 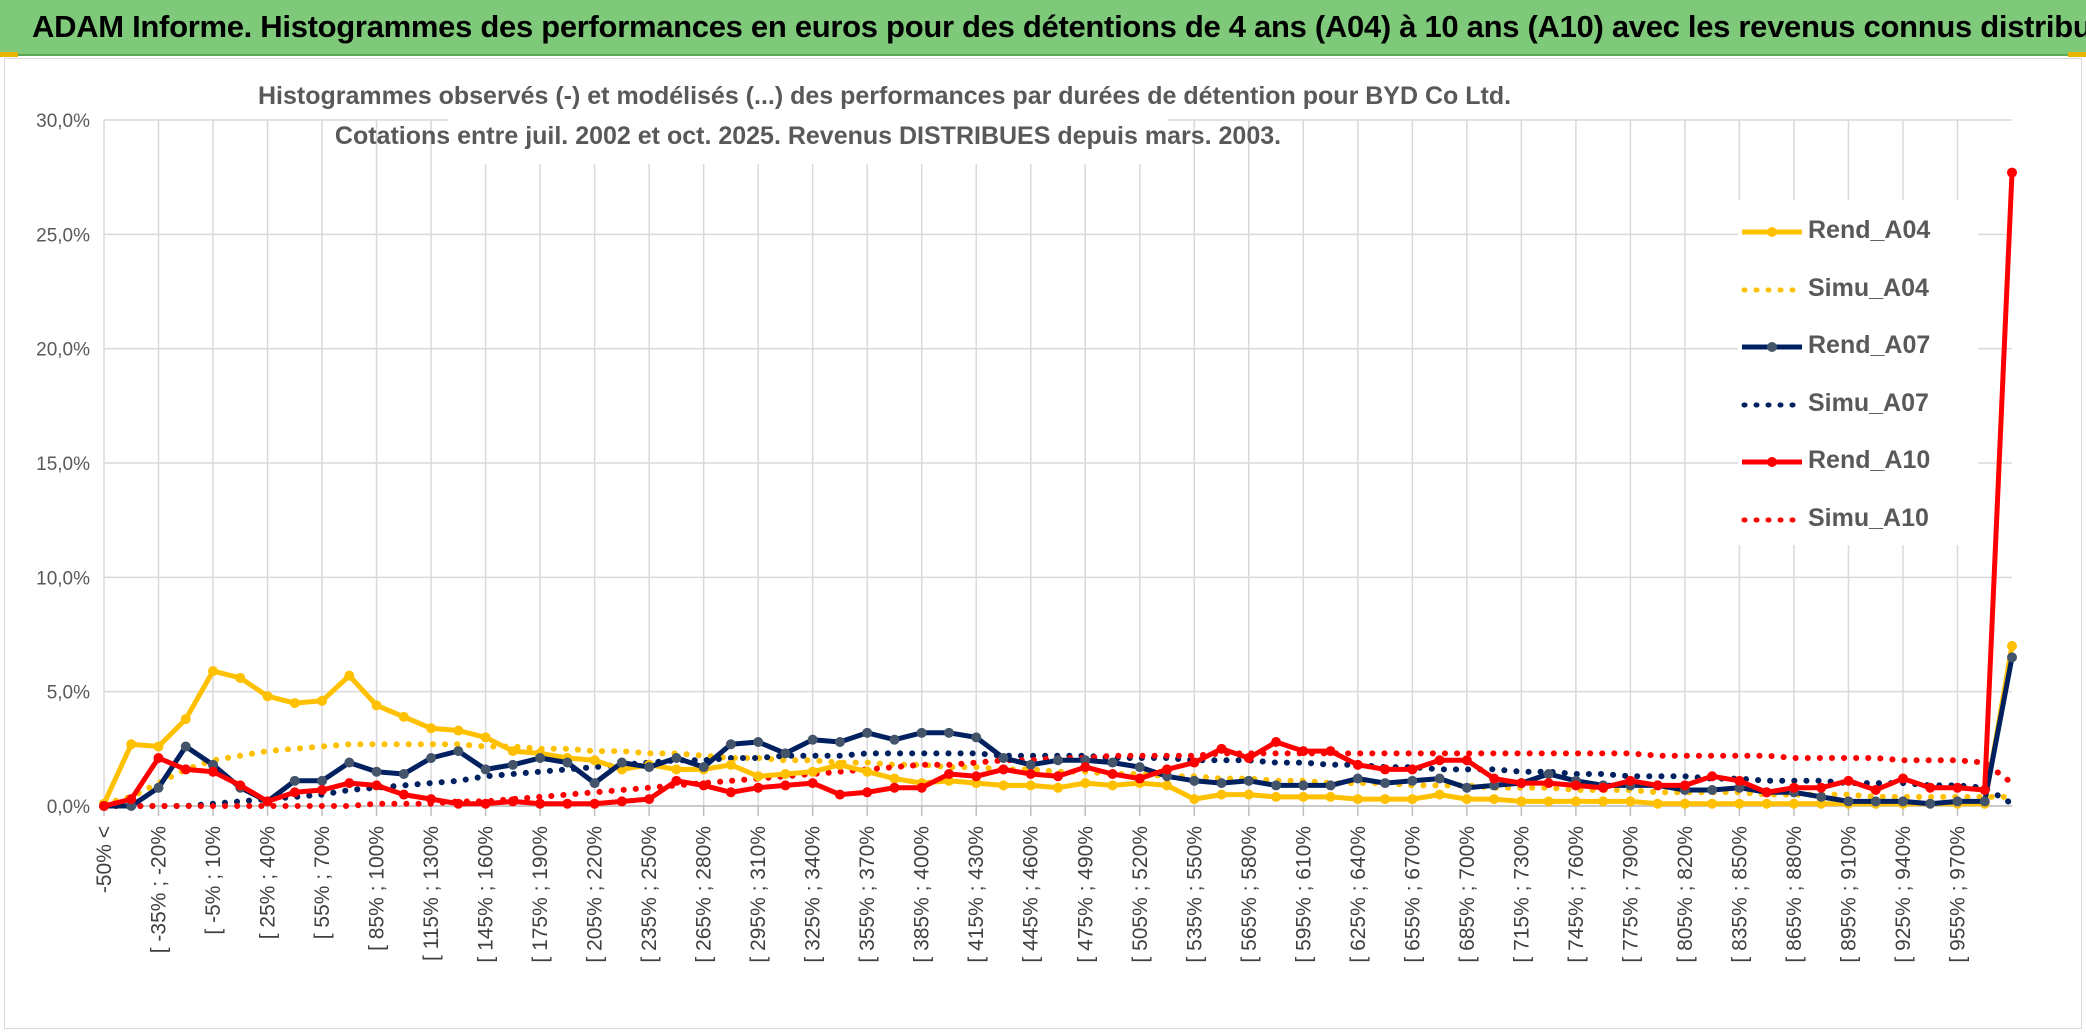 What do you see at coordinates (2077, 54) in the screenshot?
I see `corner-mark-right` at bounding box center [2077, 54].